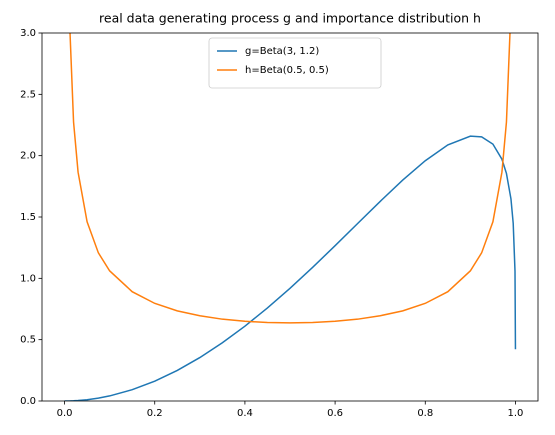 This screenshot has height=435, width=555. What do you see at coordinates (425, 413) in the screenshot?
I see `x-tick-label: 0.8` at bounding box center [425, 413].